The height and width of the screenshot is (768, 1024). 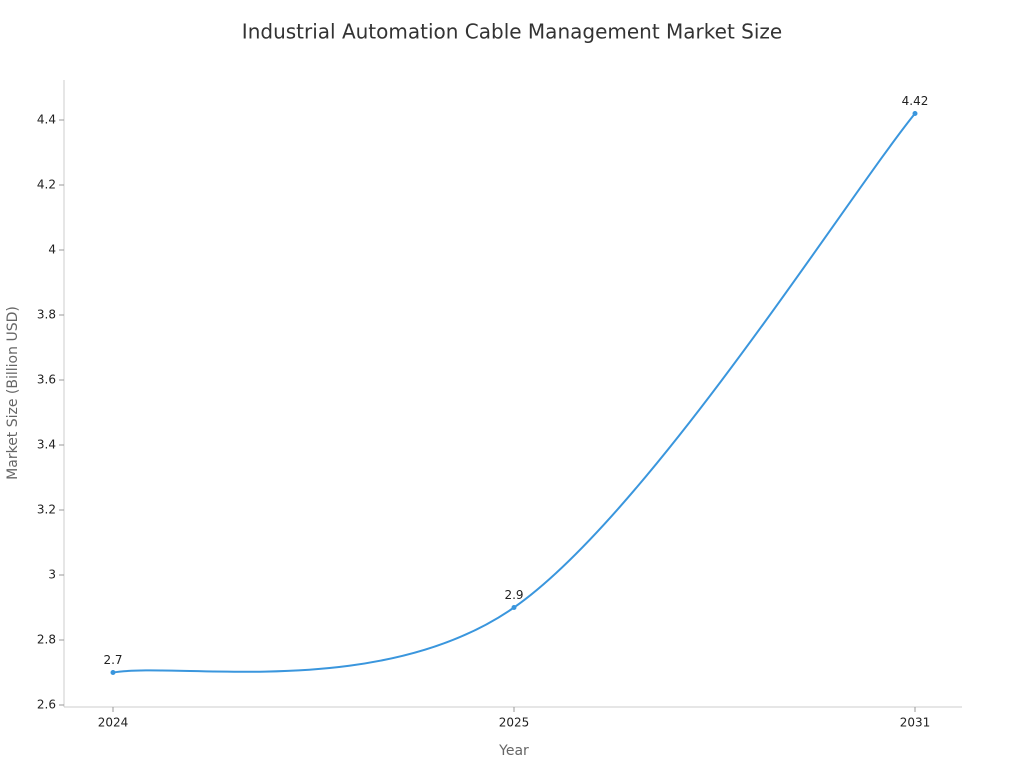 What do you see at coordinates (46, 380) in the screenshot?
I see `y-tick-label: 3.6` at bounding box center [46, 380].